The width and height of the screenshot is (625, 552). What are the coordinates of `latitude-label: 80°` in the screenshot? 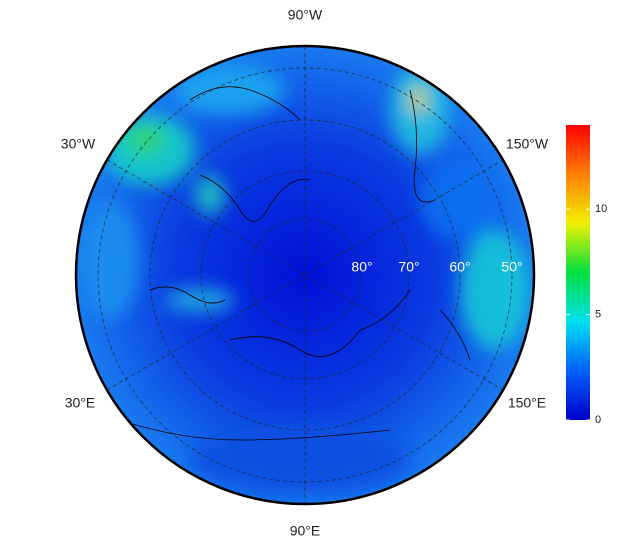 It's located at (361, 267).